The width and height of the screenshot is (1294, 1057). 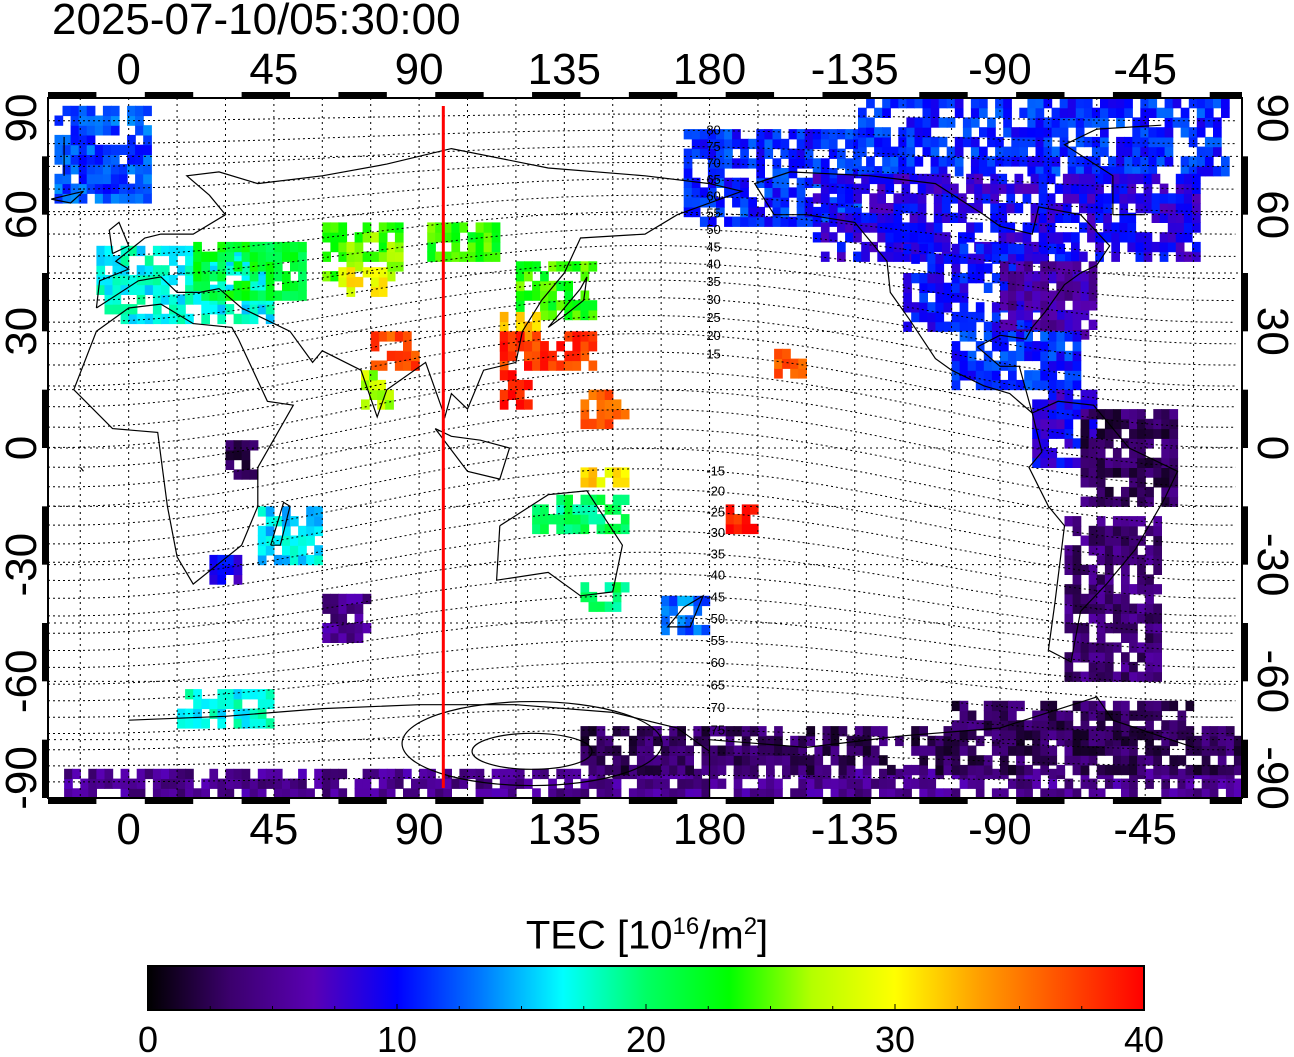 What do you see at coordinates (750, 801) in the screenshot?
I see `frame-tick-bottom` at bounding box center [750, 801].